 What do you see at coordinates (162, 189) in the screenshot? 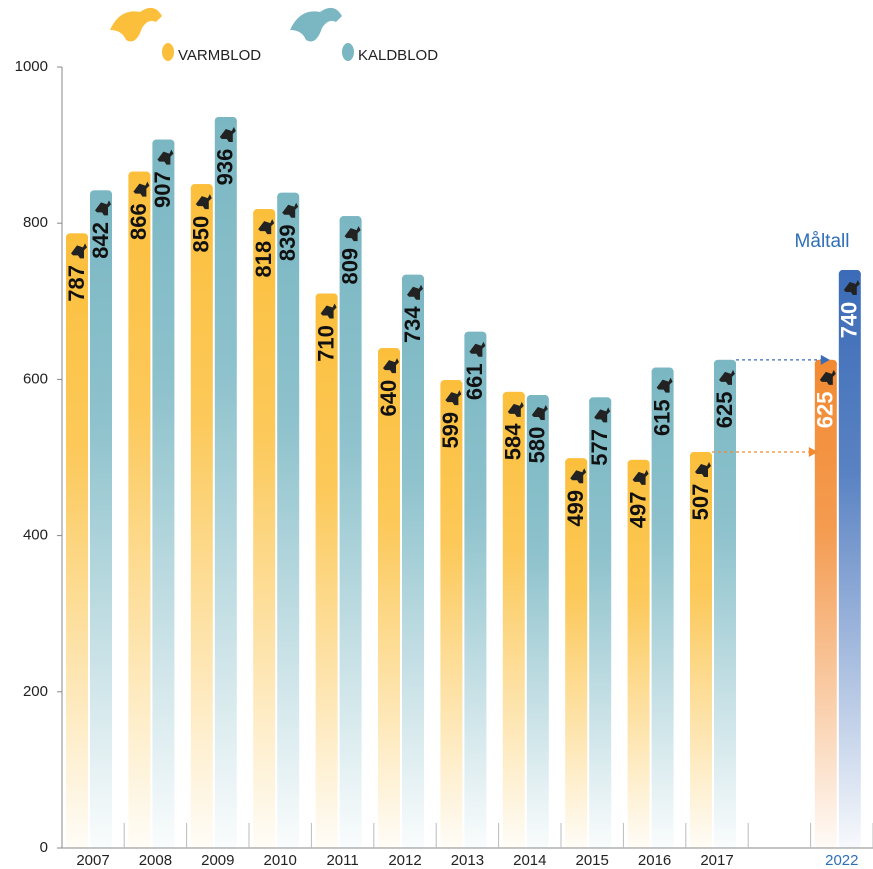
I see `value-label: 907` at bounding box center [162, 189].